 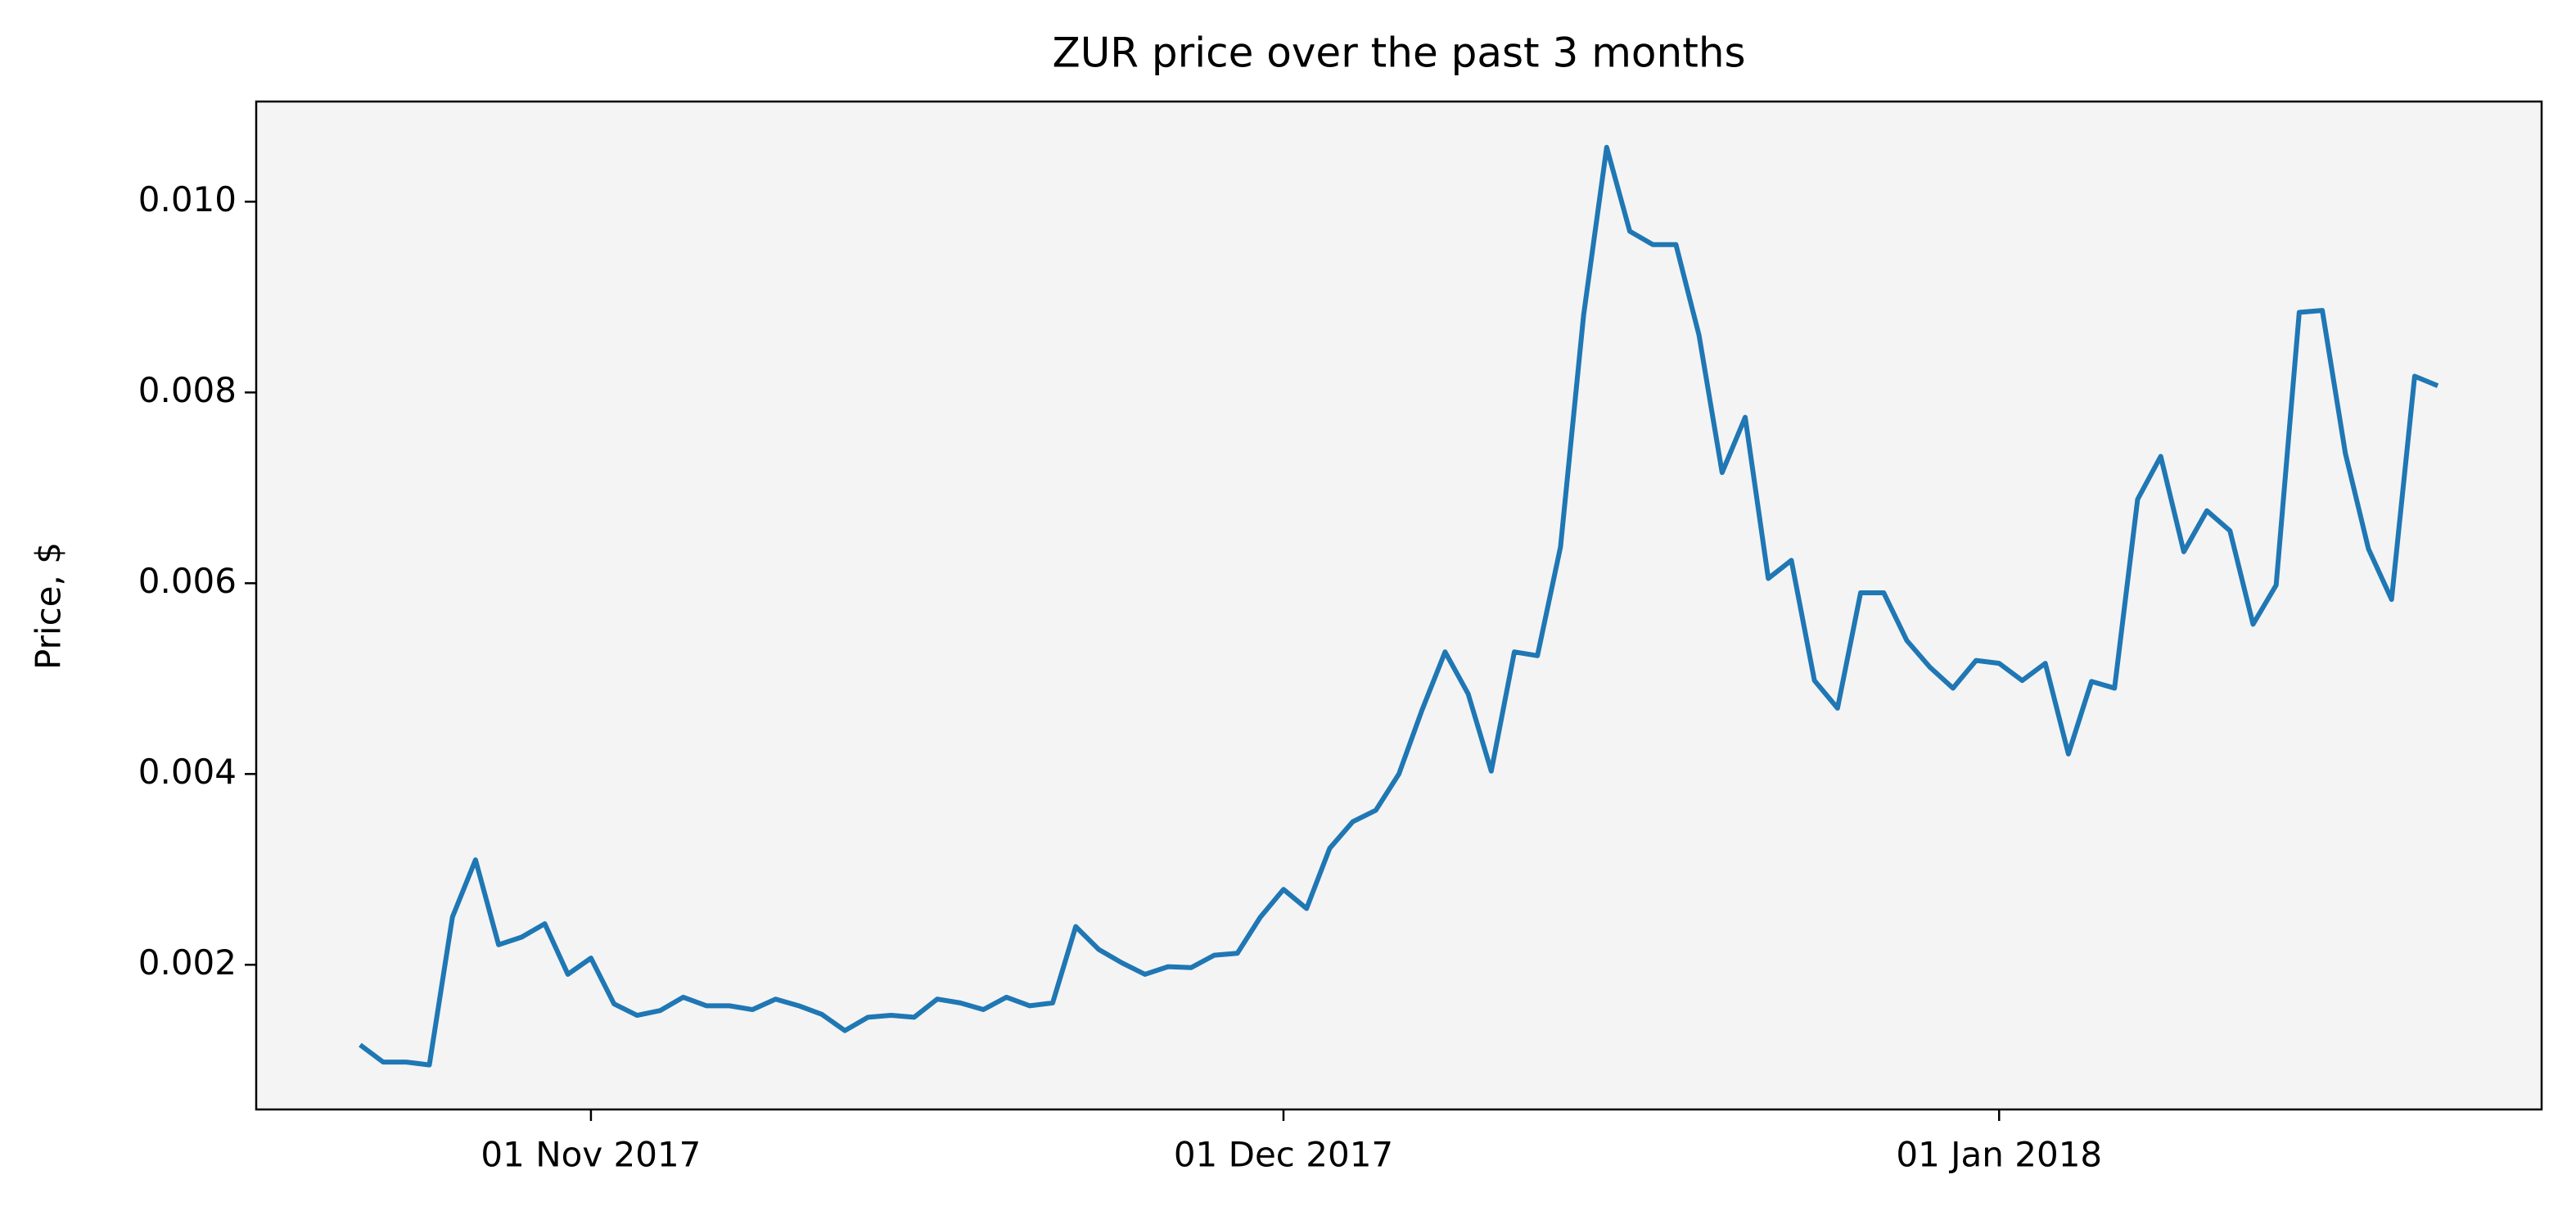 I want to click on y-tick-label: 0.002, so click(x=187, y=962).